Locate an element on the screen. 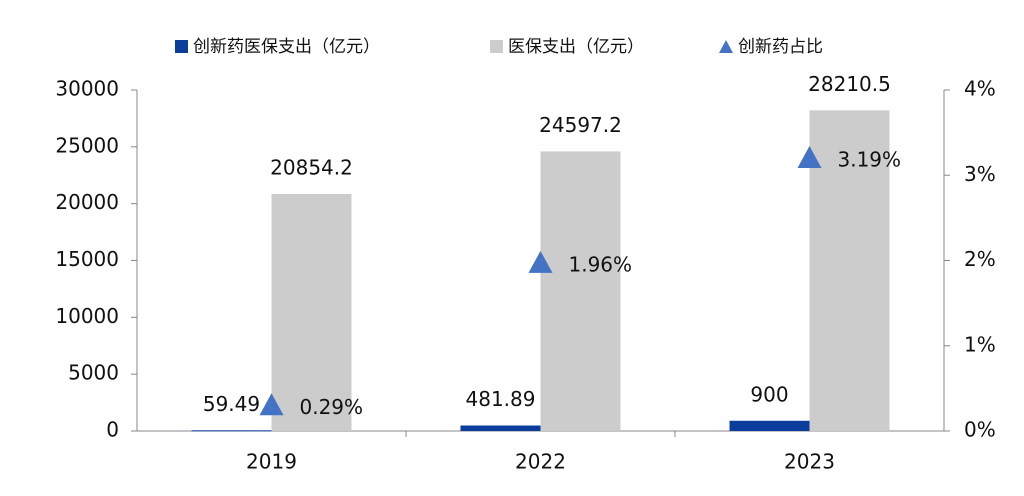  y2-tick-label: 2% is located at coordinates (980, 259).